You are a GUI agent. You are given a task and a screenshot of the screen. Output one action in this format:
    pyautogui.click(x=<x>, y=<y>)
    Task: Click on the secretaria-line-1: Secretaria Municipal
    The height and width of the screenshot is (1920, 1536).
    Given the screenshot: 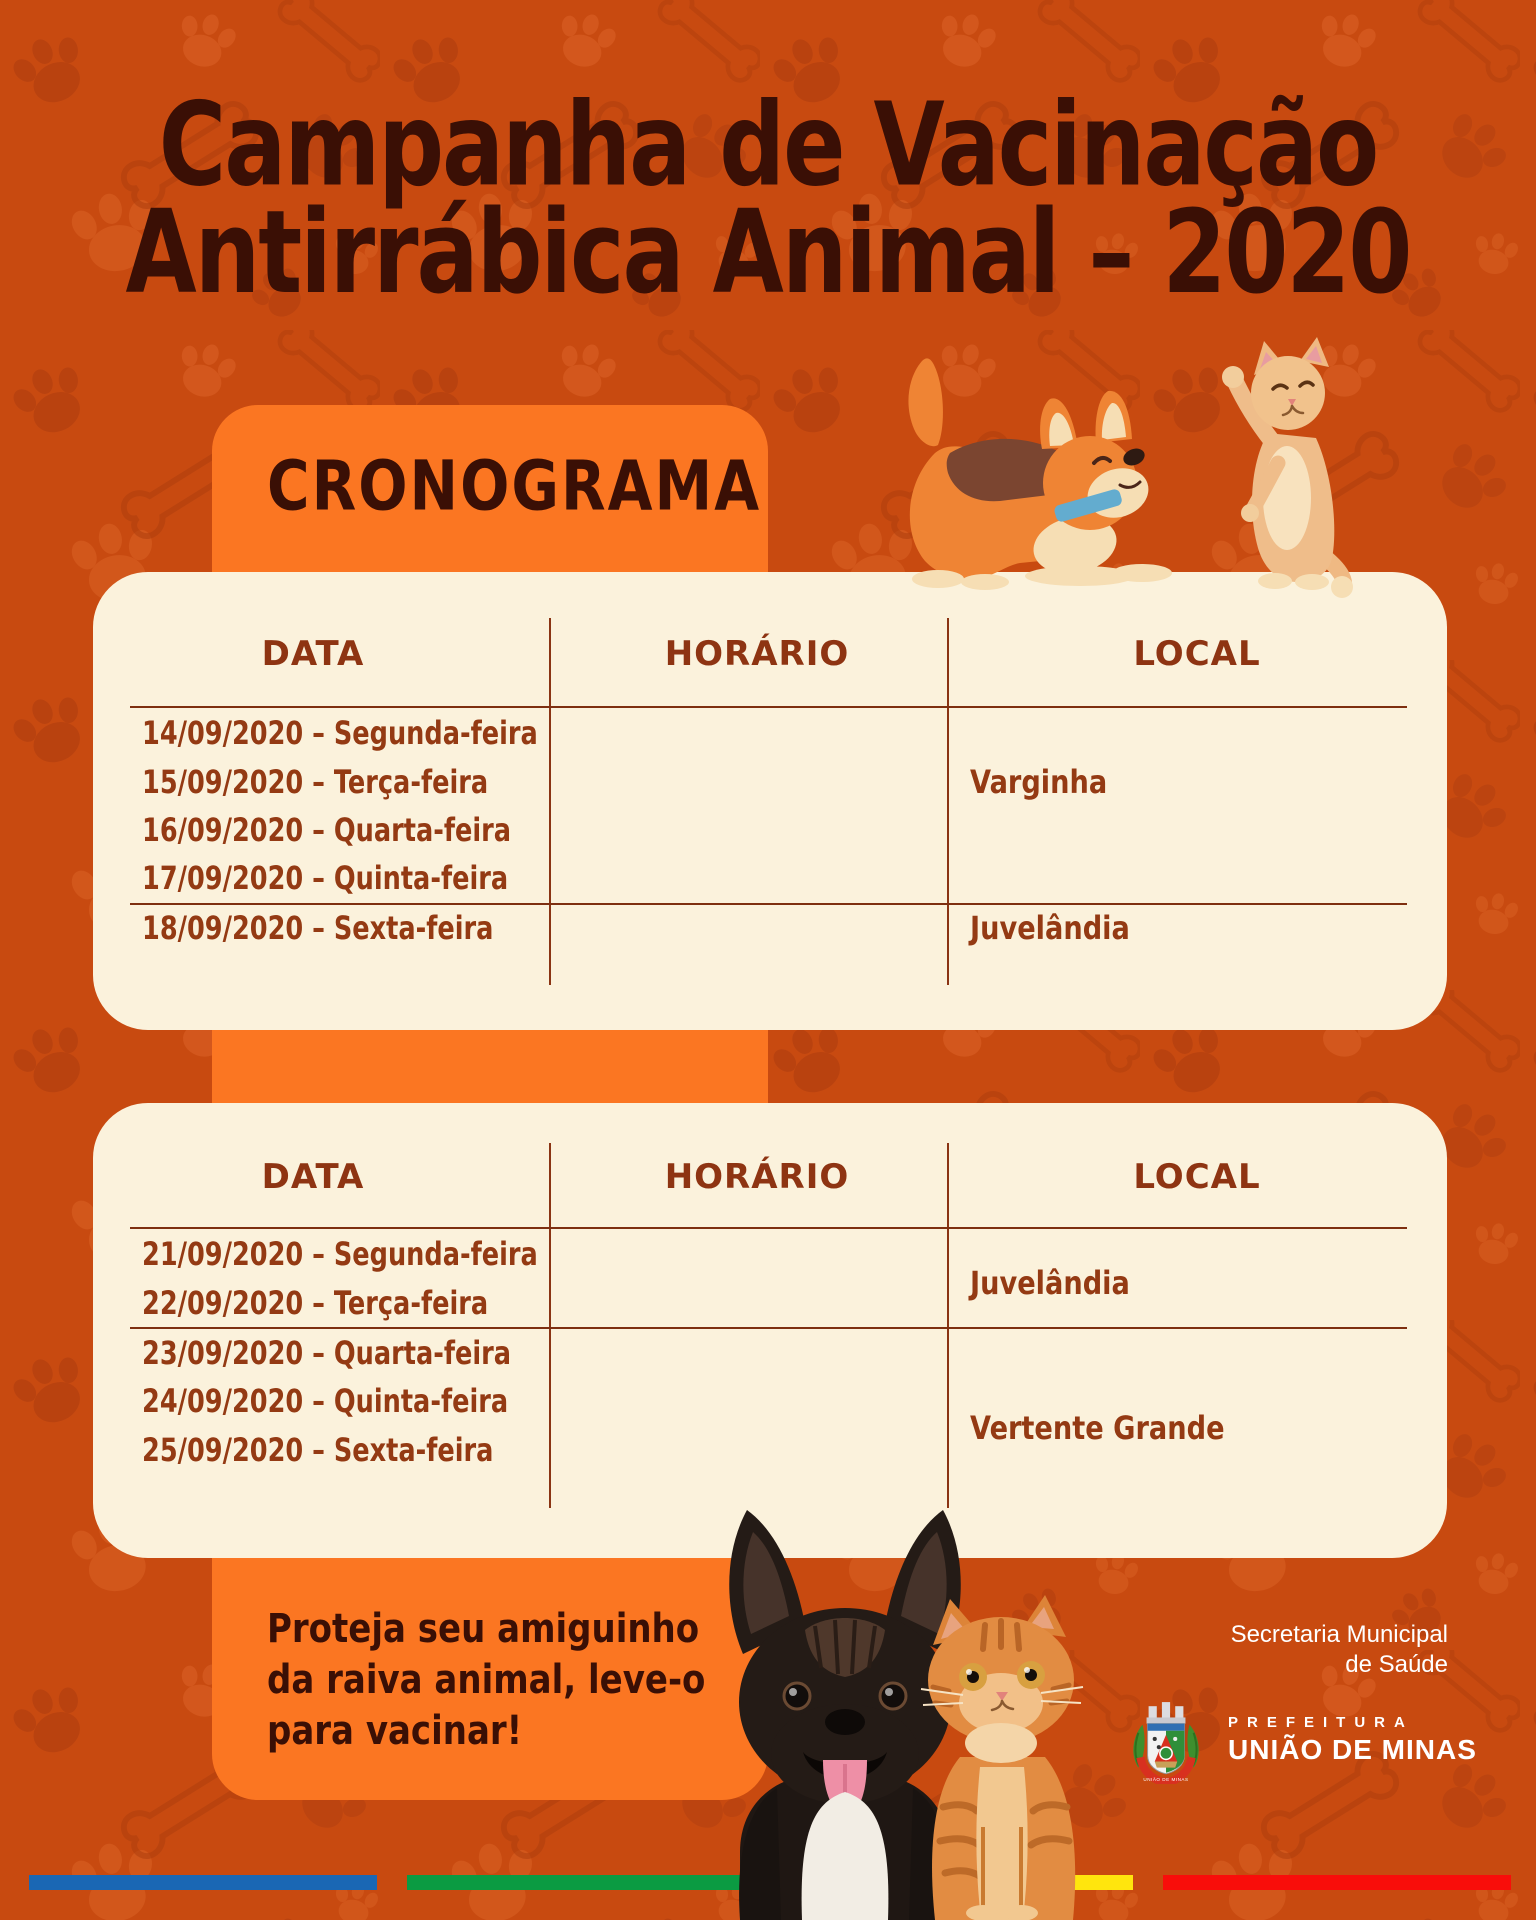 What is the action you would take?
    pyautogui.click(x=1339, y=1634)
    